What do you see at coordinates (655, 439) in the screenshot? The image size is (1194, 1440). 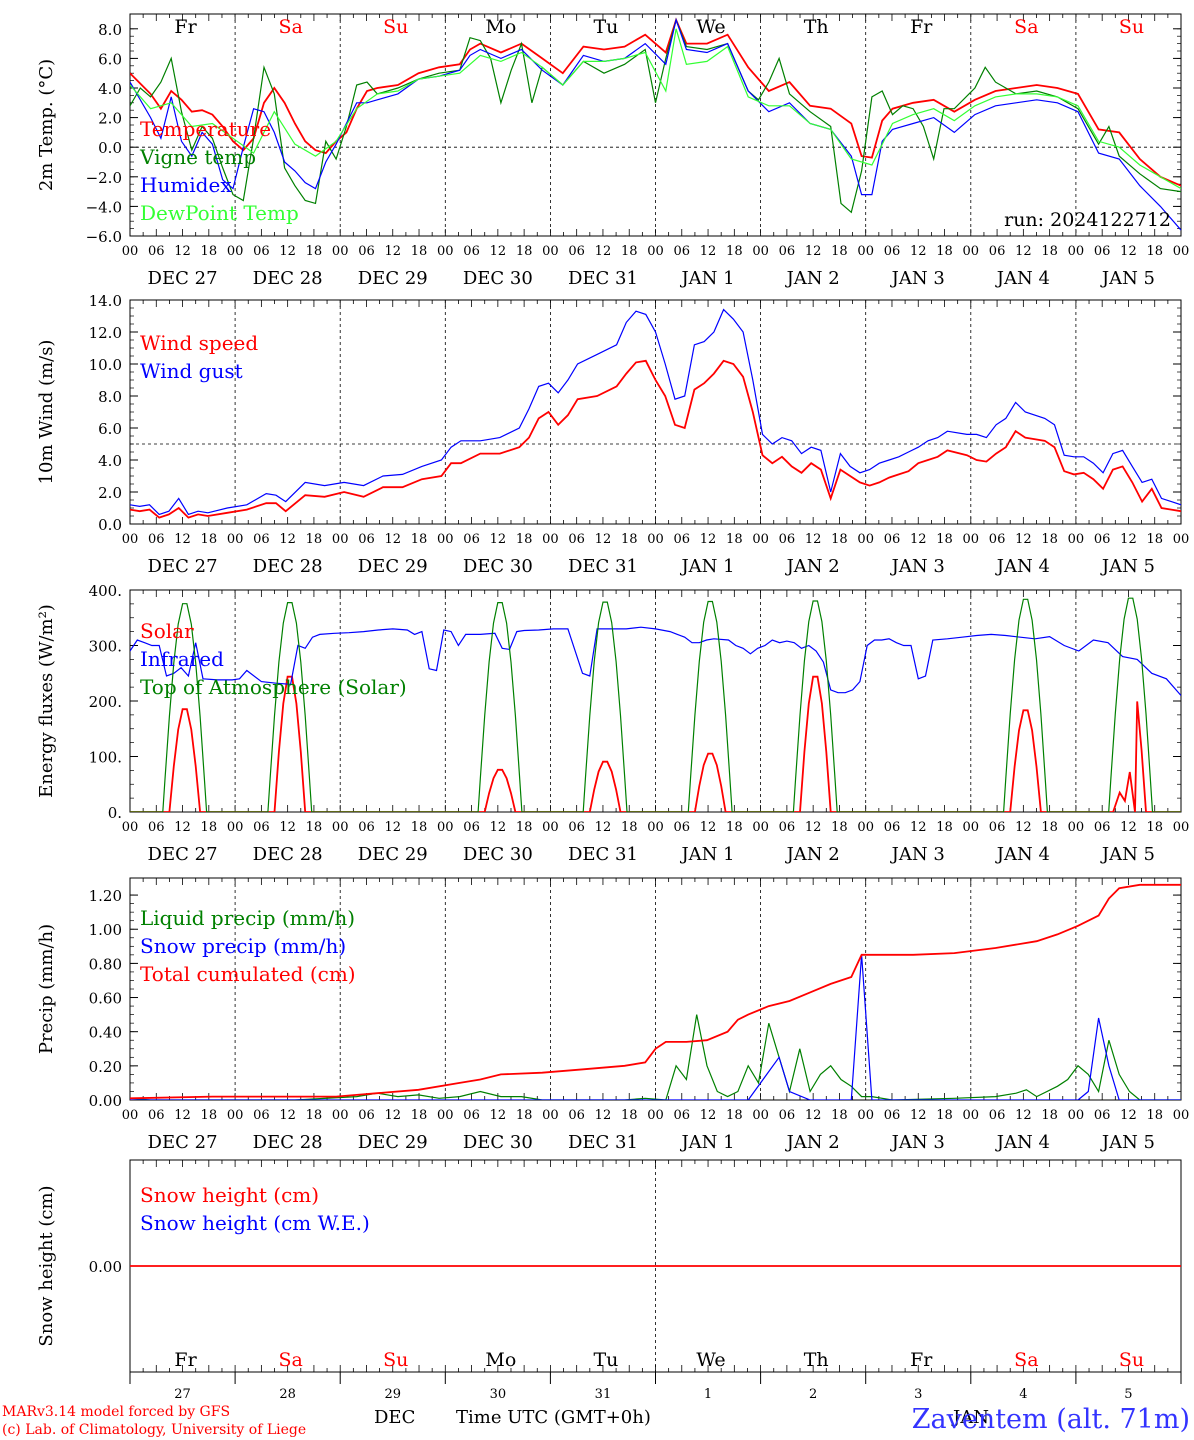 I see `series-wind-speed` at bounding box center [655, 439].